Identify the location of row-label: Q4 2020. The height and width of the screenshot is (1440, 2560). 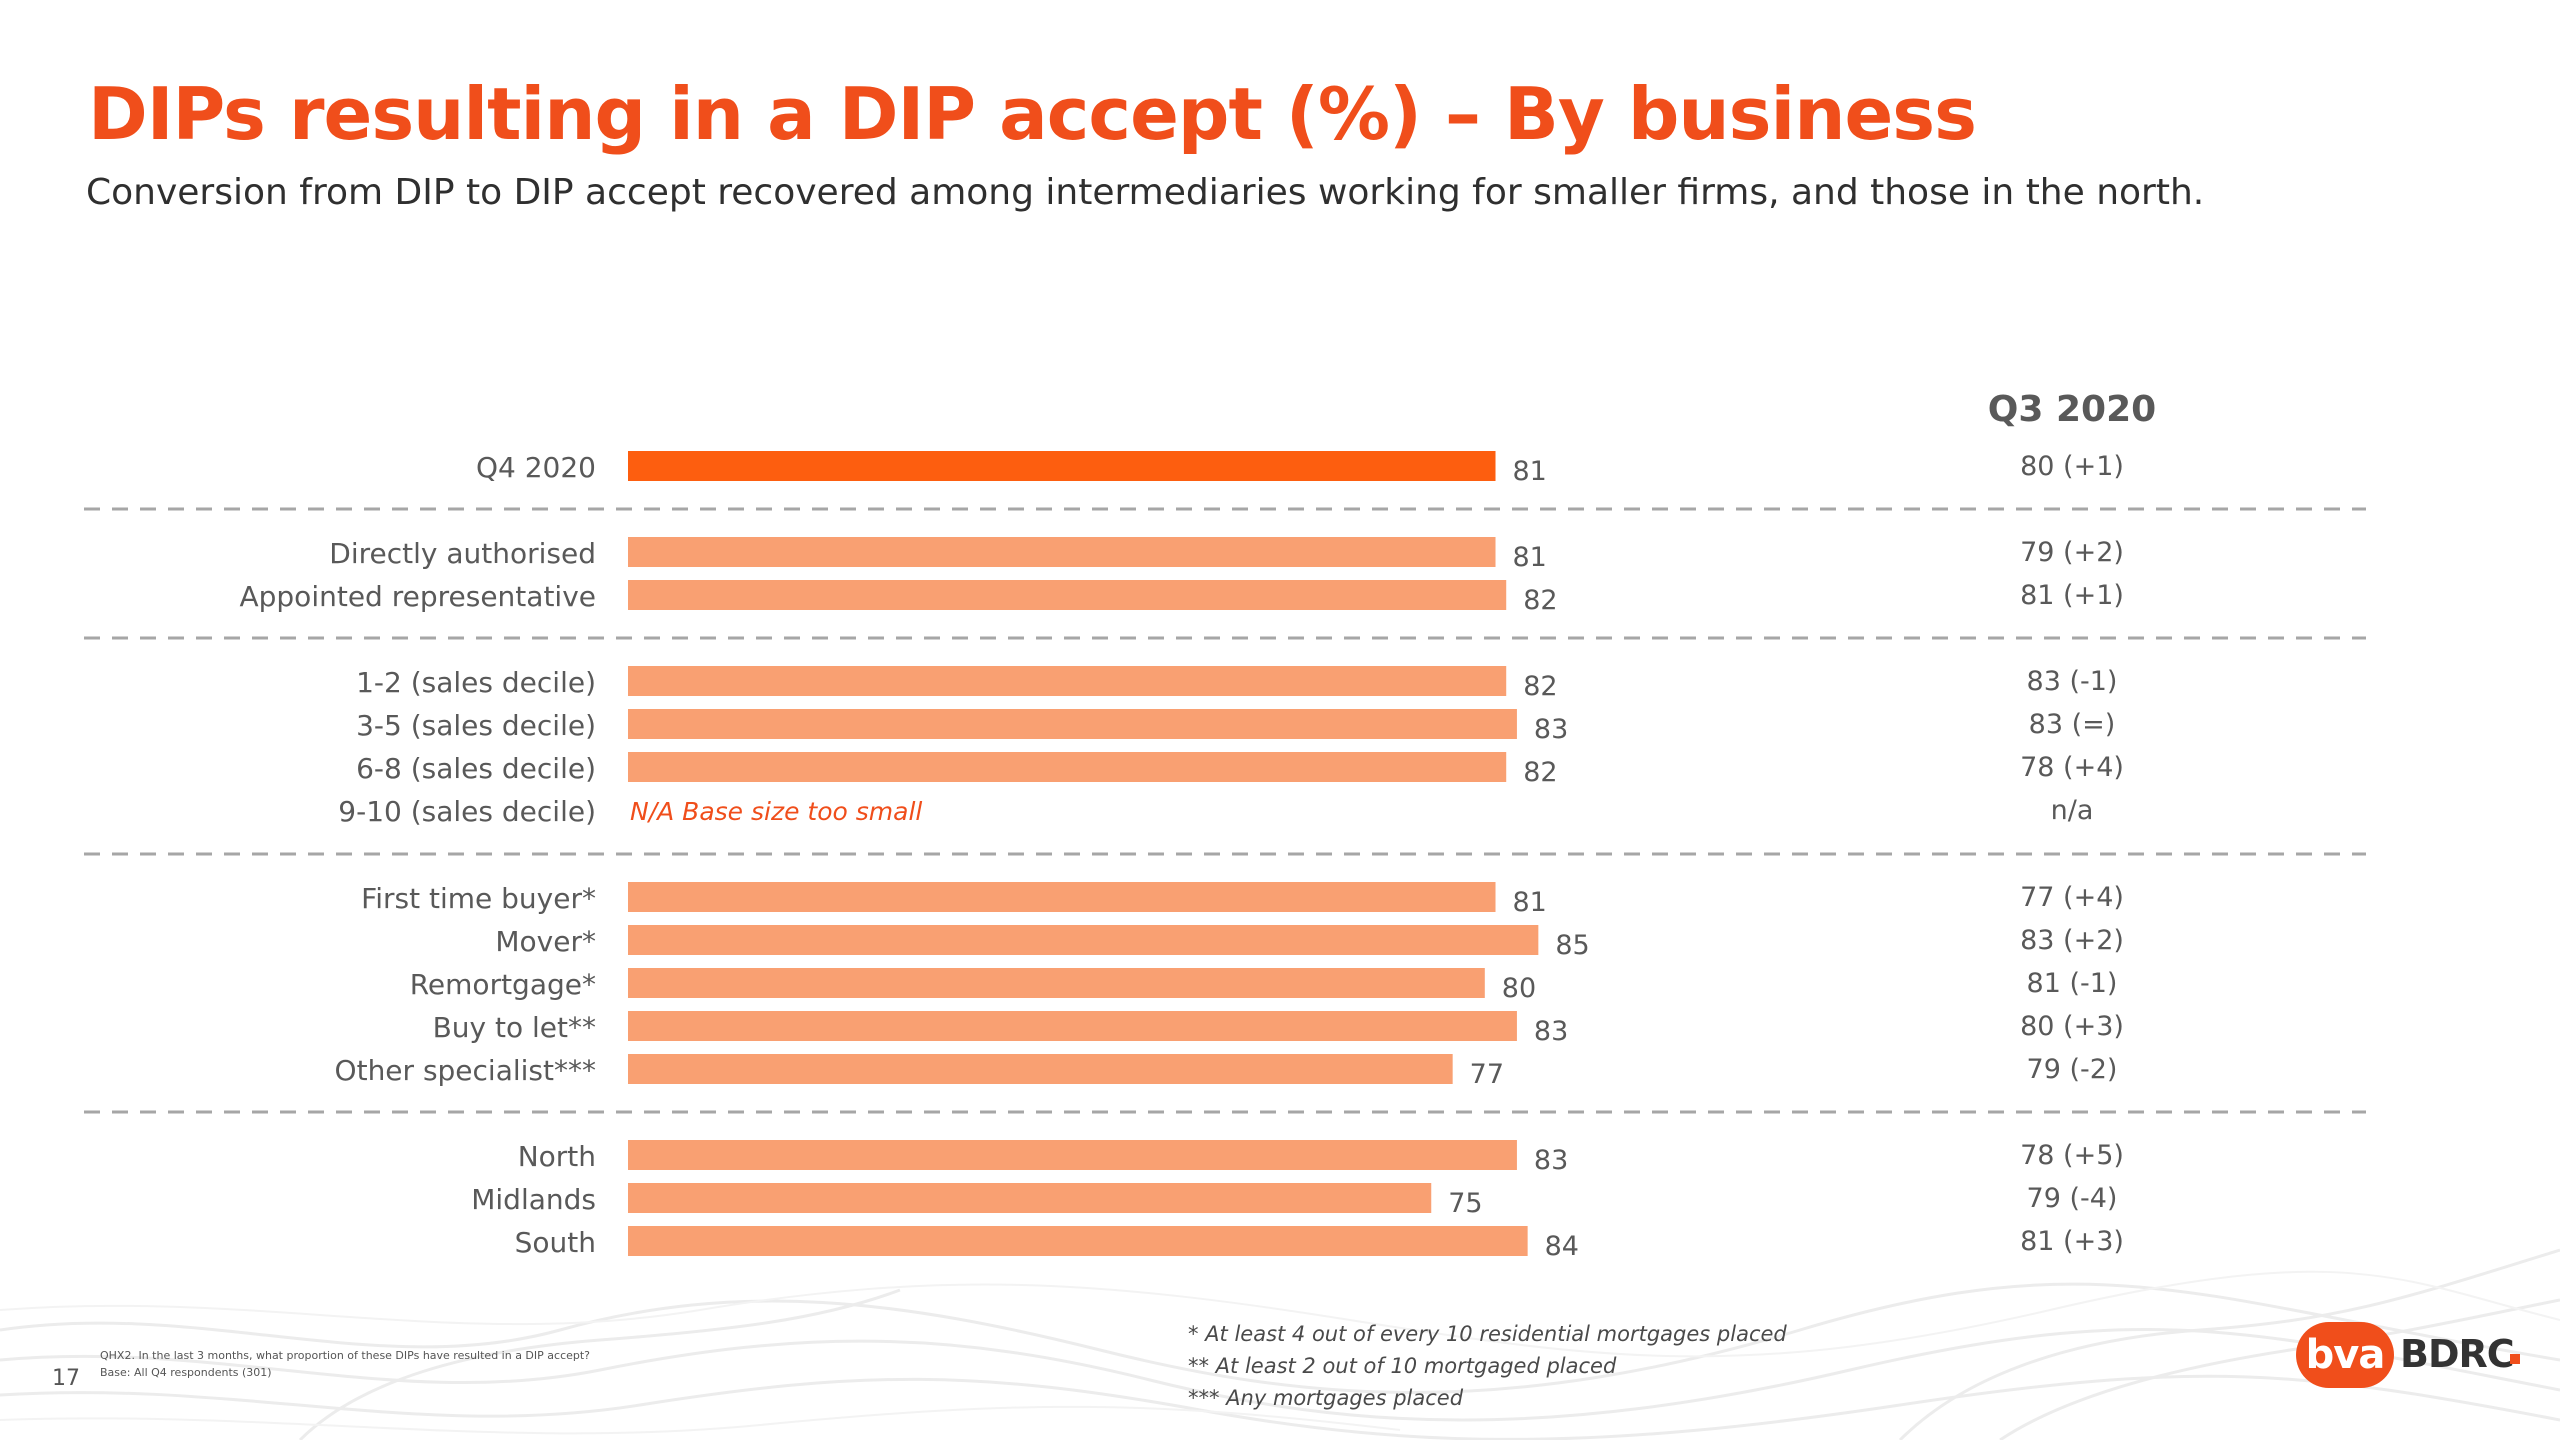
(536, 467).